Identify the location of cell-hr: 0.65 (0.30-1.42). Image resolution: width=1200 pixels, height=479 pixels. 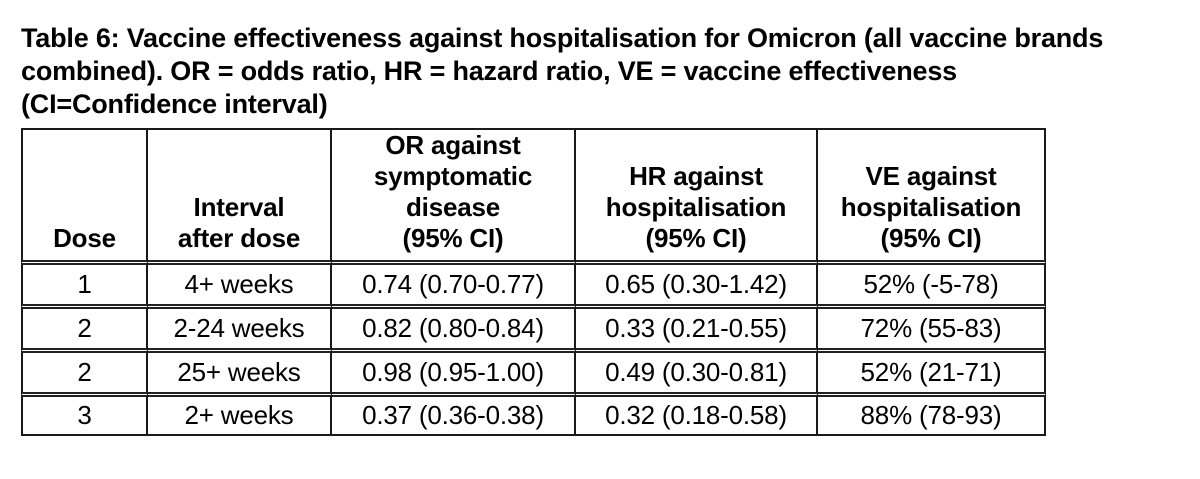
(697, 282).